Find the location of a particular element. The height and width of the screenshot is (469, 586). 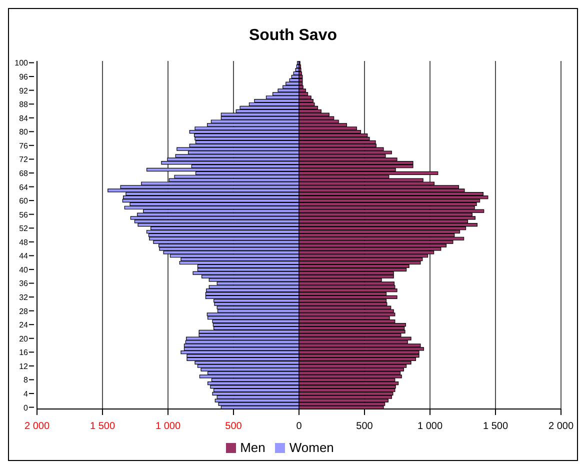

y-tick-label: 88 is located at coordinates (24, 105).